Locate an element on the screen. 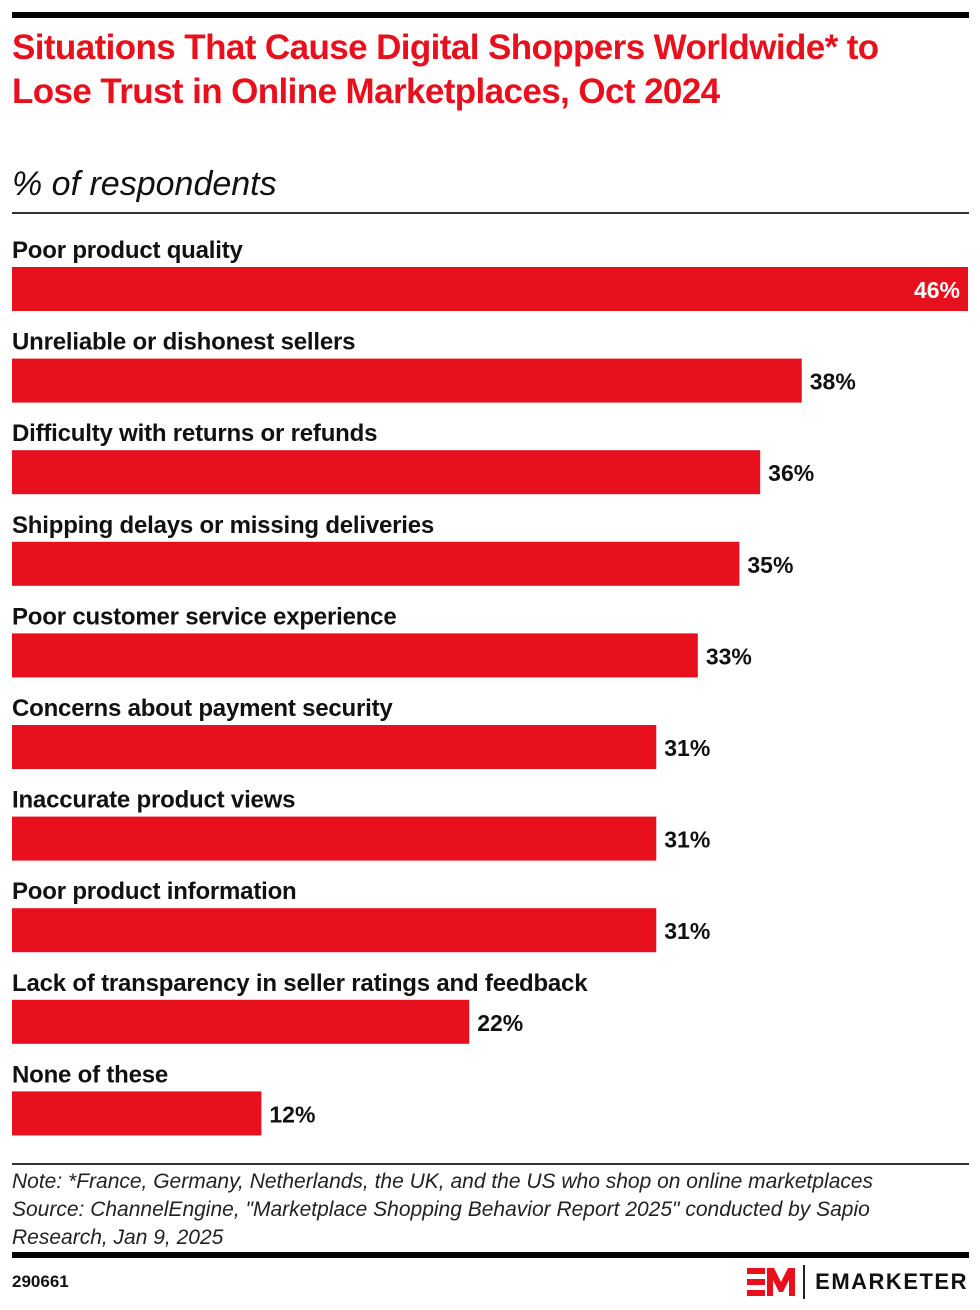 This screenshot has height=1310, width=980. bottom-rule is located at coordinates (490, 1255).